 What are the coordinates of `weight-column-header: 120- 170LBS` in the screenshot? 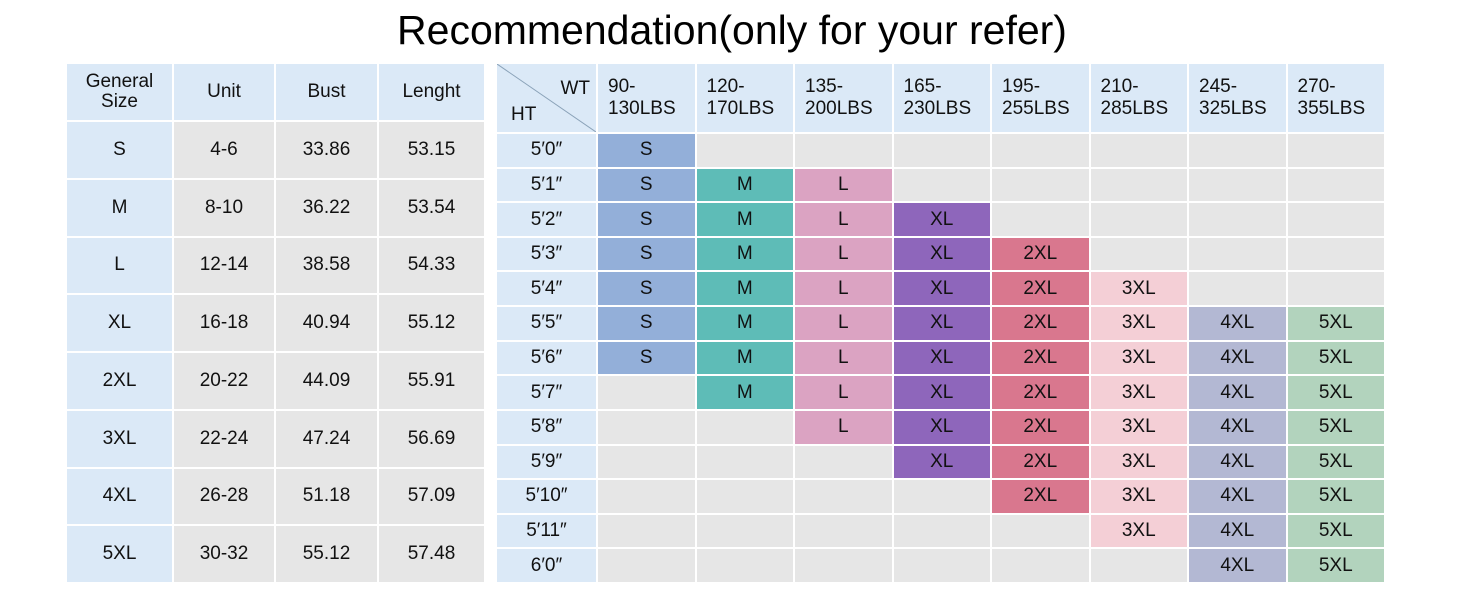 It's located at (744, 98).